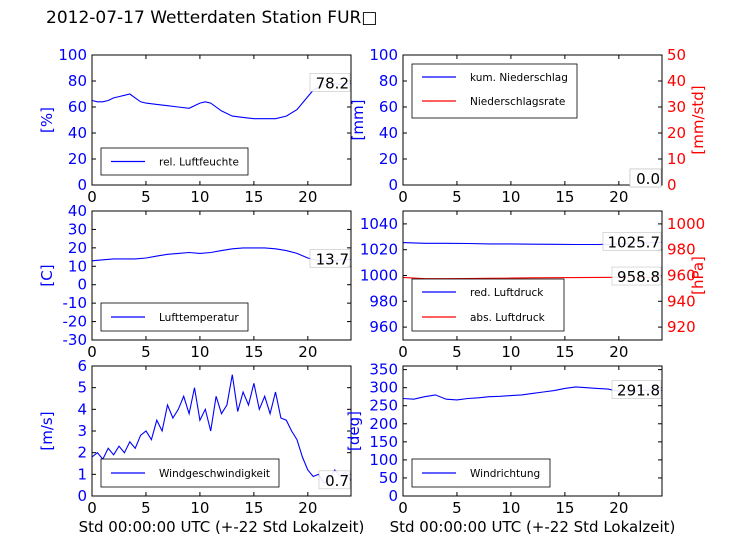 The width and height of the screenshot is (736, 552). Describe the element at coordinates (358, 120) in the screenshot. I see `y-axis-label: [mm]` at that location.